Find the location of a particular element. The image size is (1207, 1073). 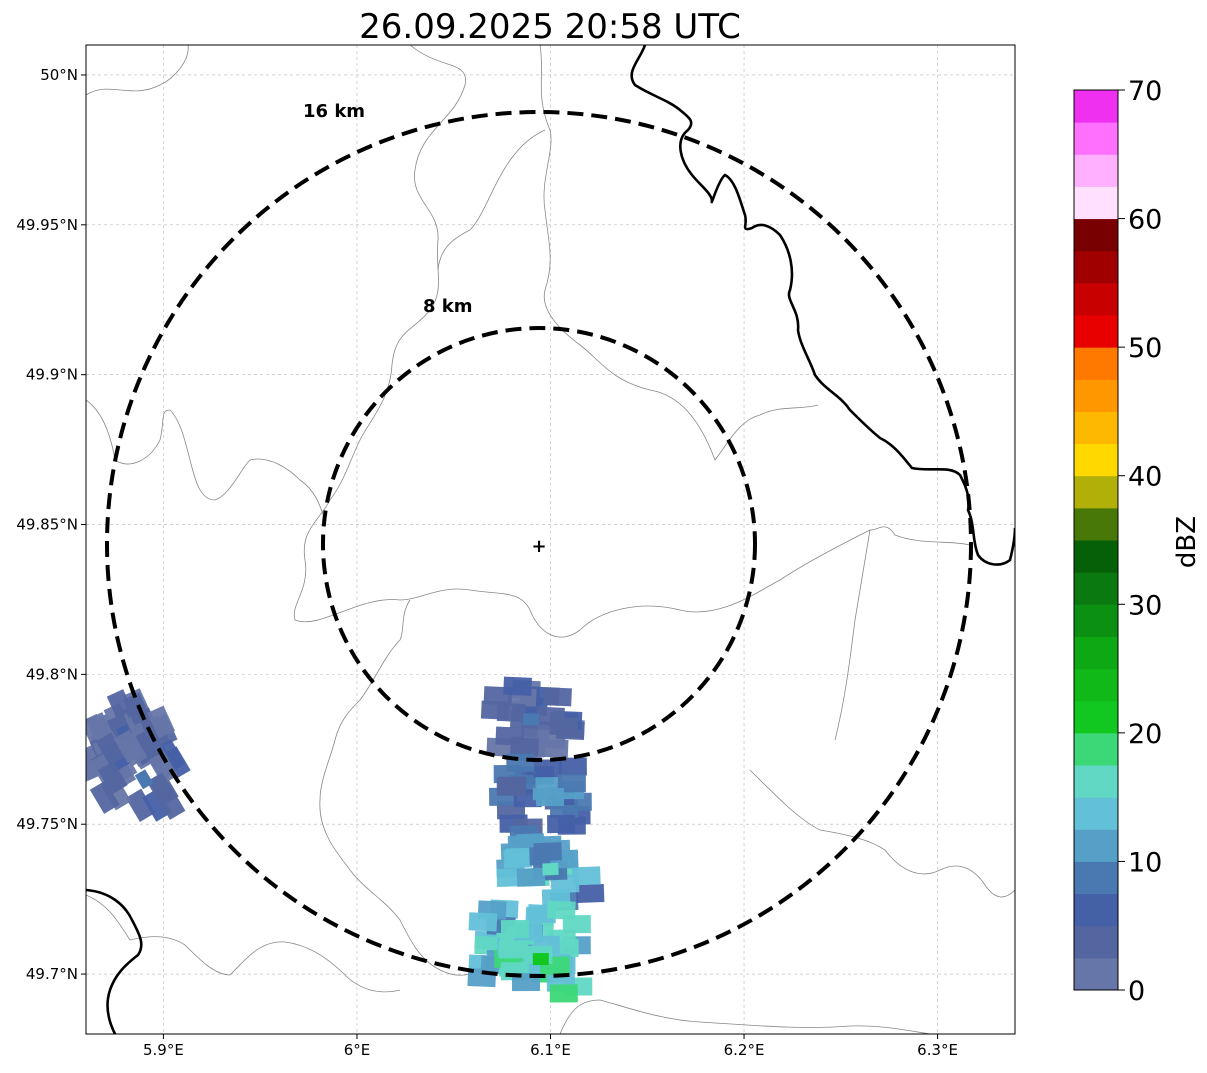

colorbar-tick-label: 70 is located at coordinates (1145, 91).